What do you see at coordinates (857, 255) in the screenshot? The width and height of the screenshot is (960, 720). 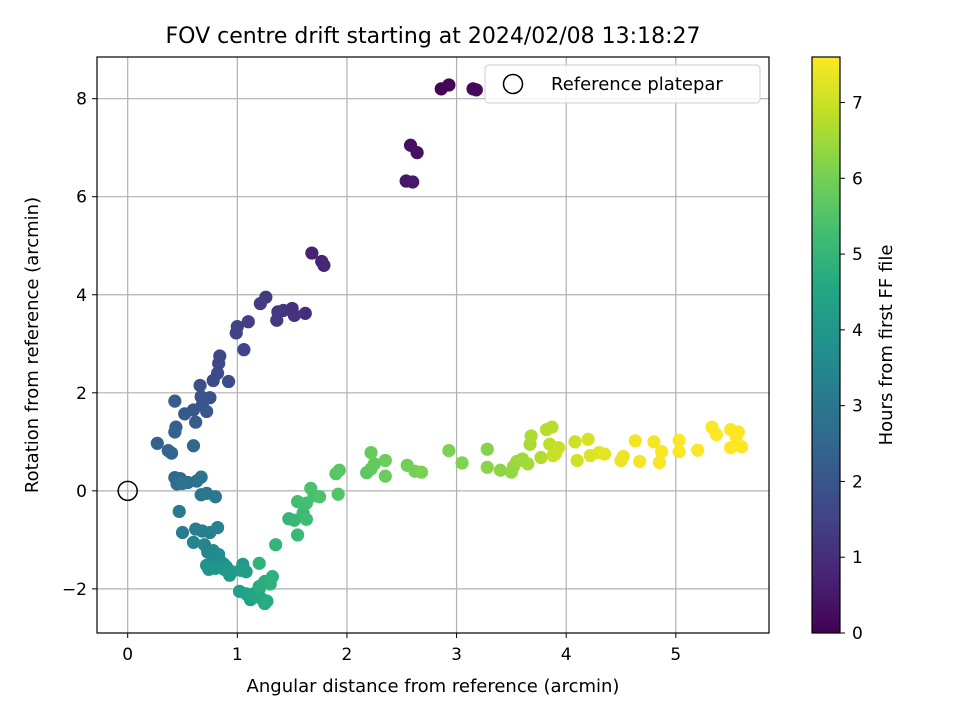 I see `colorbar-tick-label: 5` at bounding box center [857, 255].